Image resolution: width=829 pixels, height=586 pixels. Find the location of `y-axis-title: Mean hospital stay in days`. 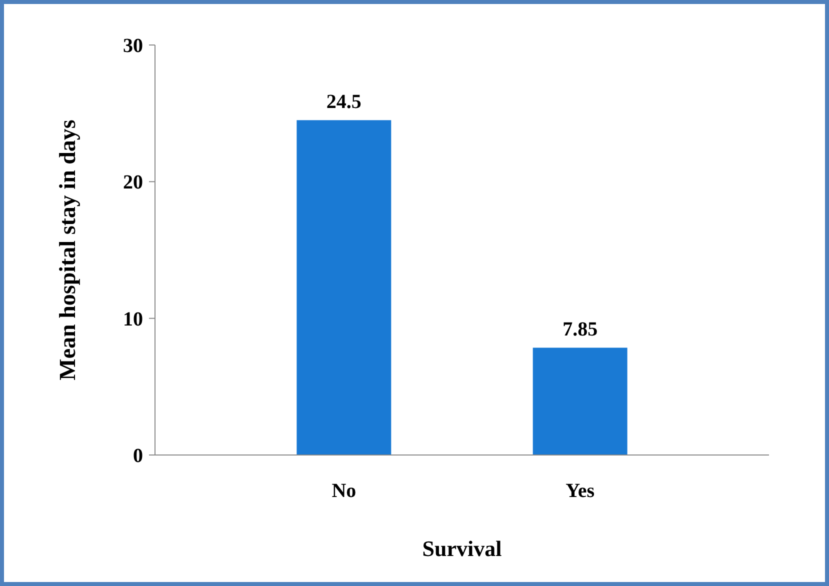

y-axis-title: Mean hospital stay in days is located at coordinates (67, 250).